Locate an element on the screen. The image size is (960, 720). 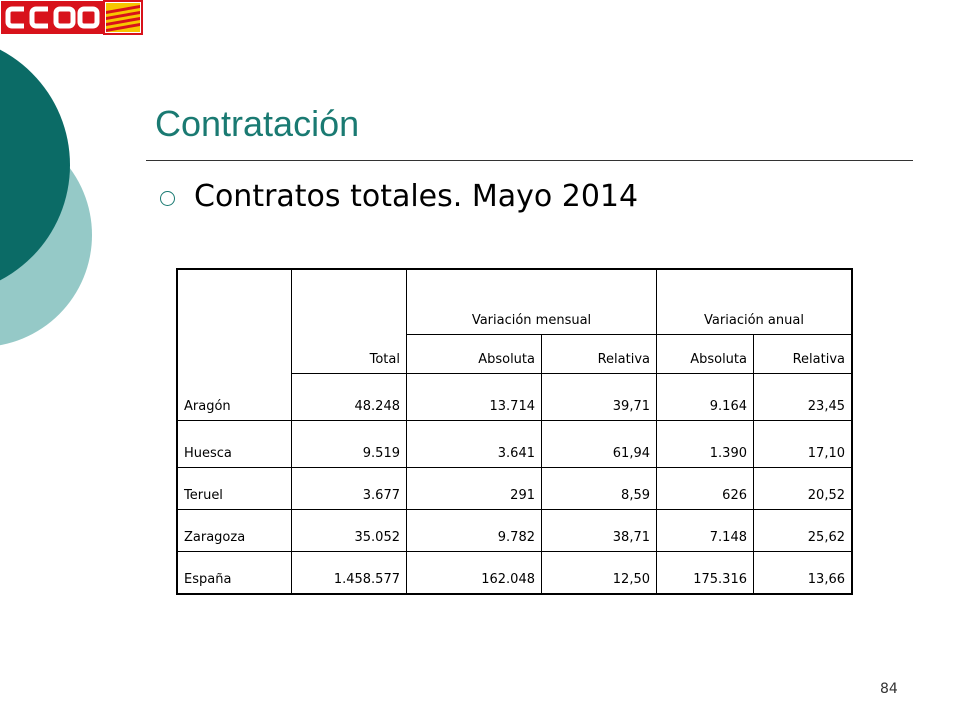
cell-anual-relativa: 25,62 is located at coordinates (802, 530).